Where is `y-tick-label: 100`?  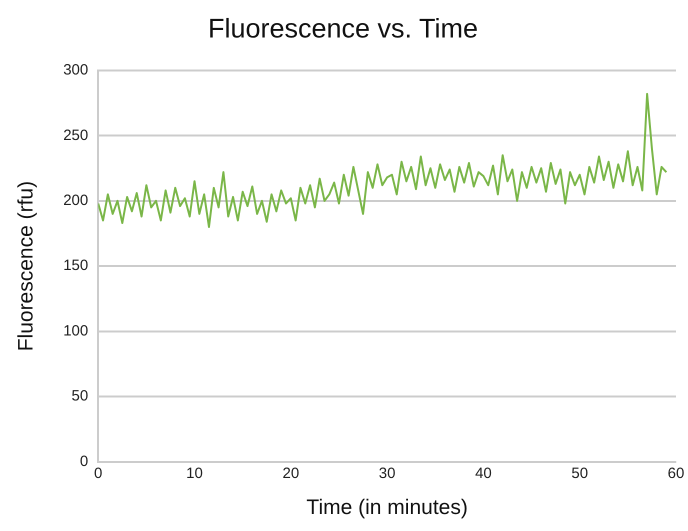 y-tick-label: 100 is located at coordinates (75, 331).